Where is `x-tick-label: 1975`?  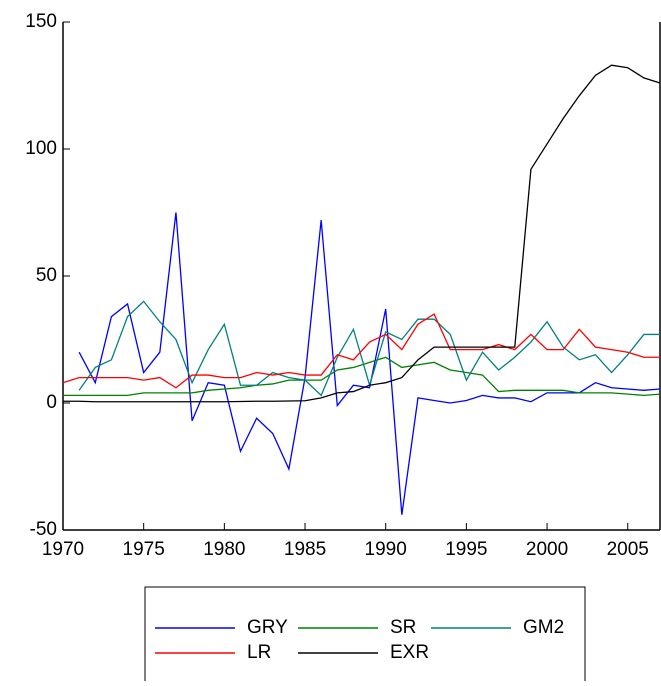
x-tick-label: 1975 is located at coordinates (144, 549).